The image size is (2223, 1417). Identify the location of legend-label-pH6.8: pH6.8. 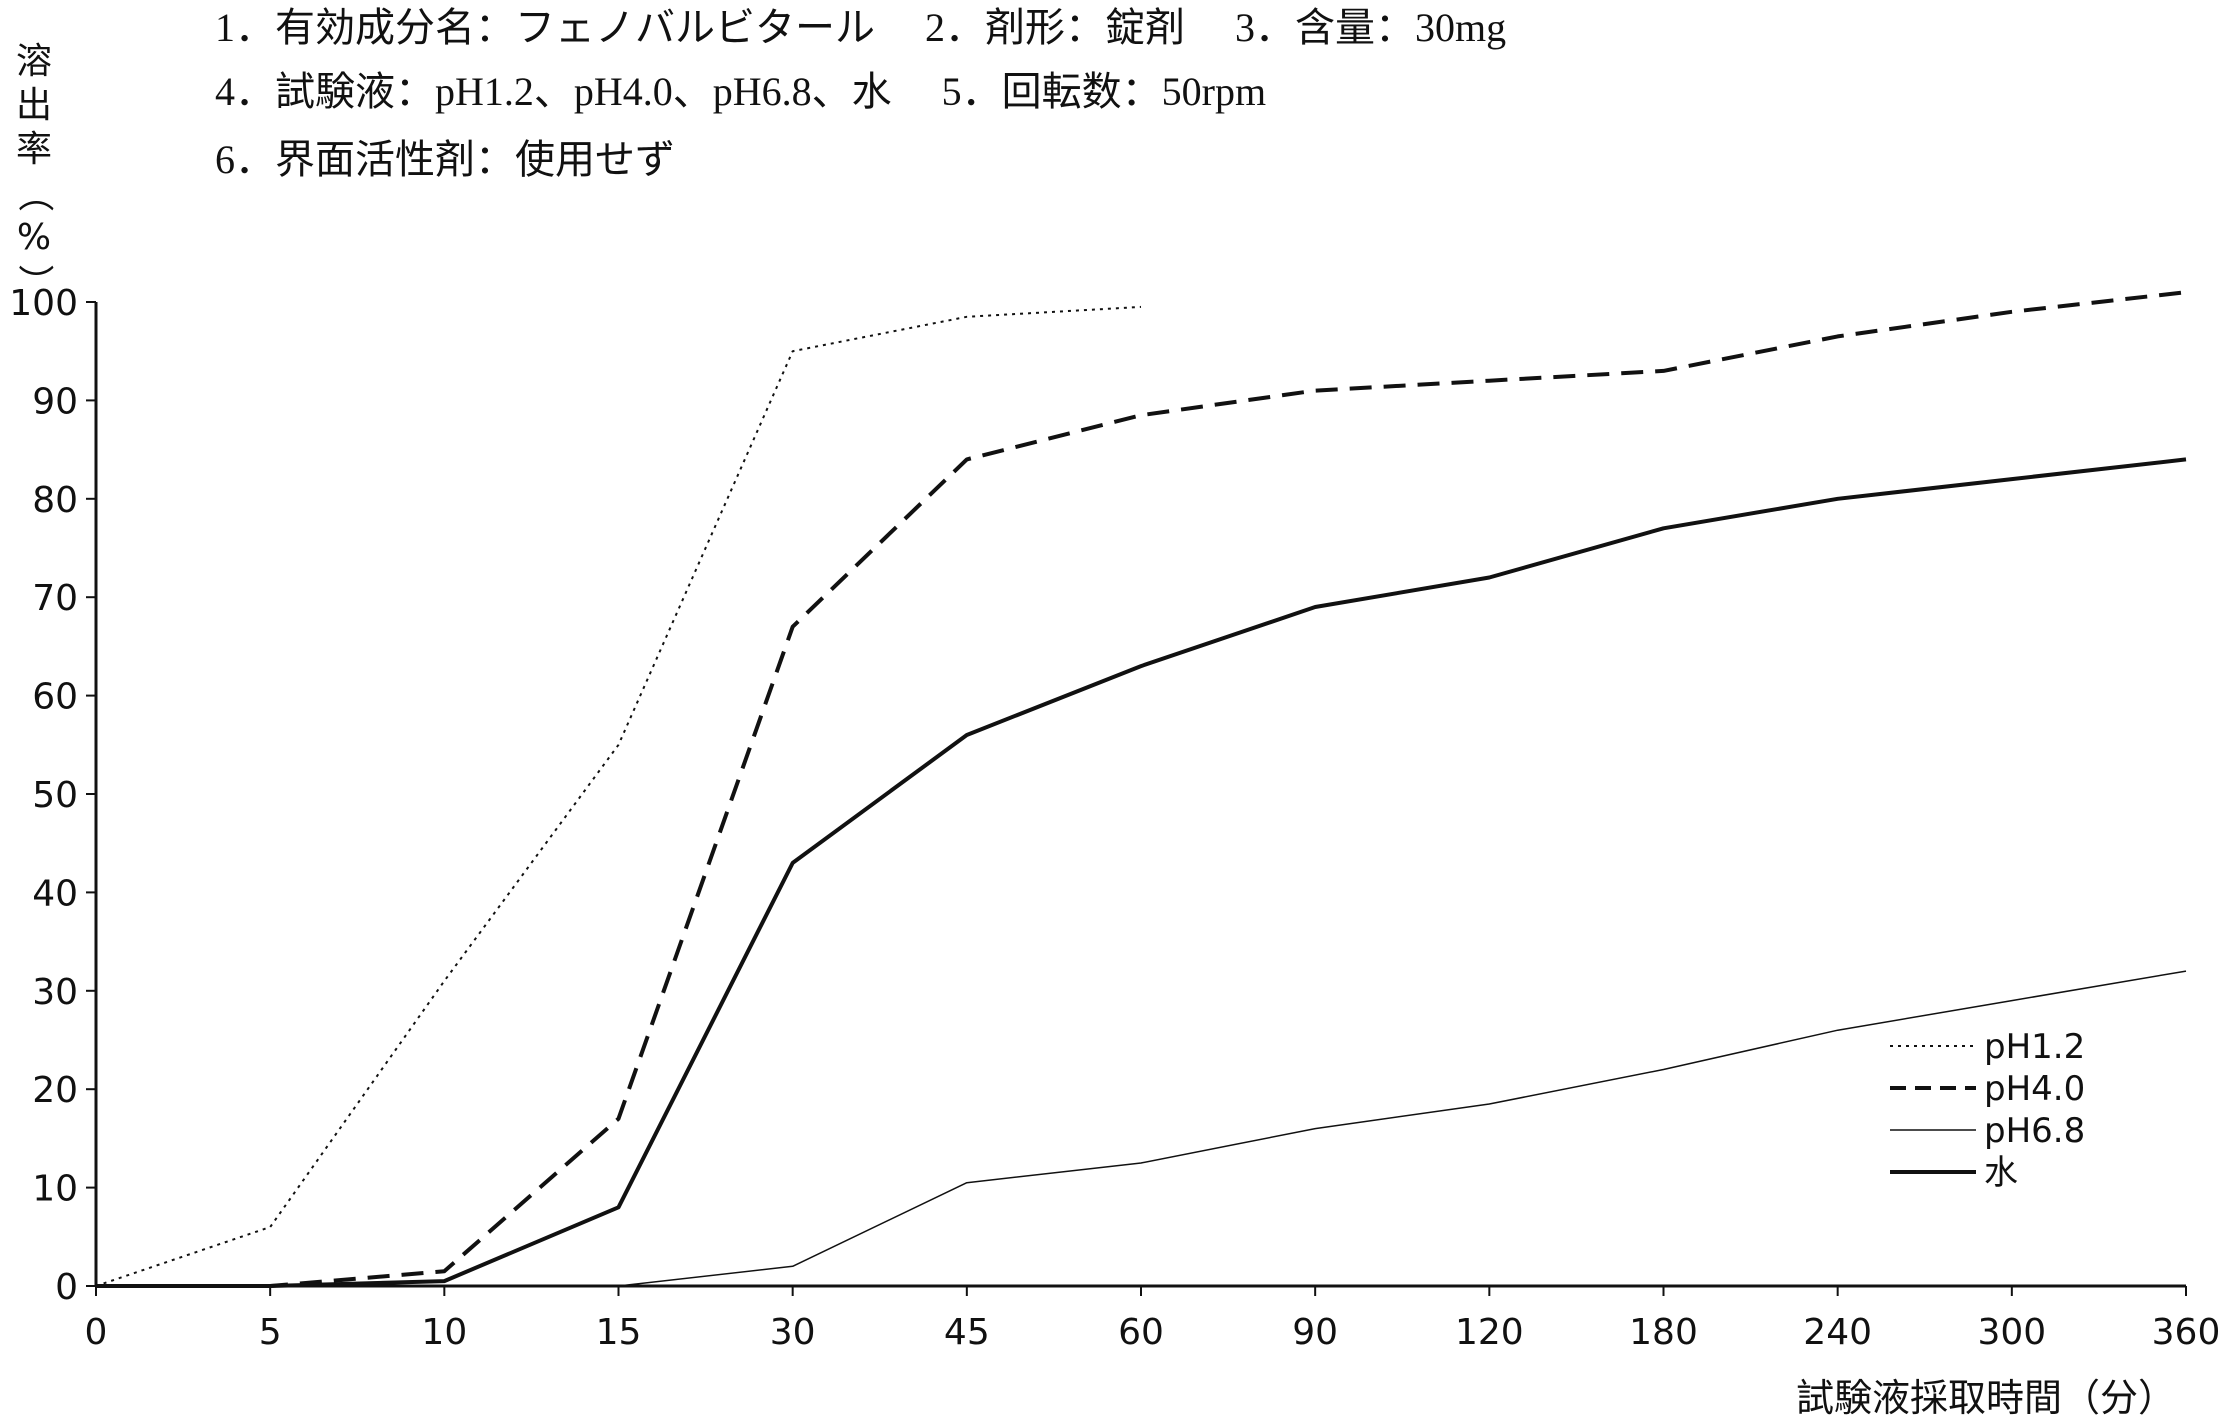
(2034, 1131).